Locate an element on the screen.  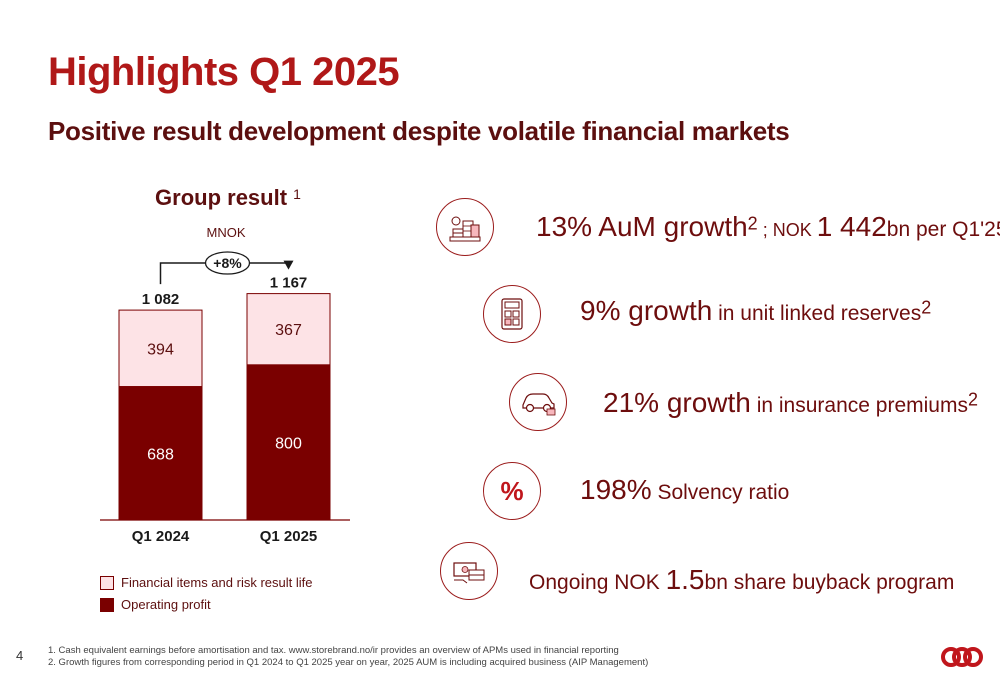
insurance-growth-sup: 2 is located at coordinates (972, 399).